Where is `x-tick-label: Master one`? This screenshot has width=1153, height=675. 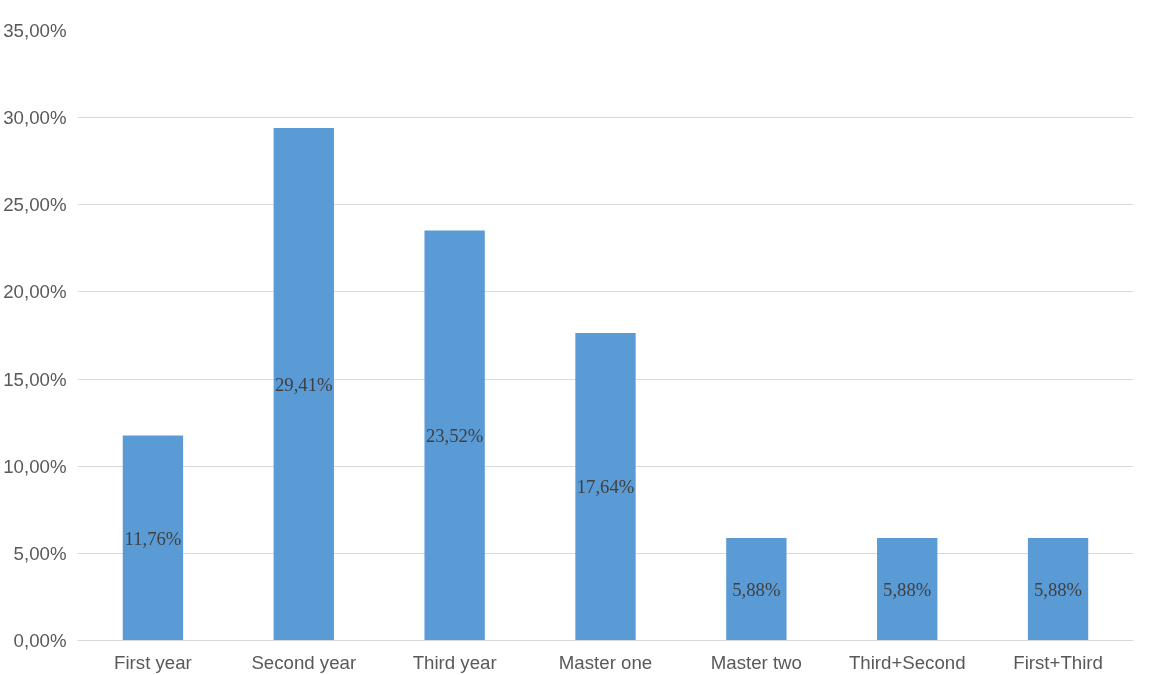 x-tick-label: Master one is located at coordinates (605, 662).